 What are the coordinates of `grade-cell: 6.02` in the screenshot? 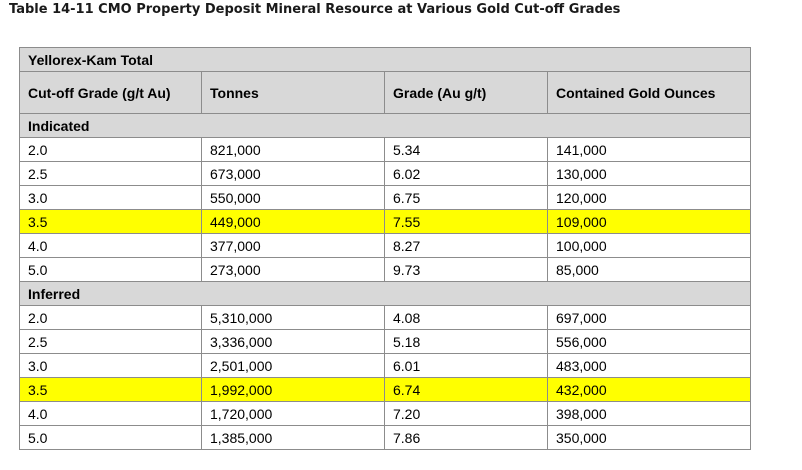 It's located at (466, 173).